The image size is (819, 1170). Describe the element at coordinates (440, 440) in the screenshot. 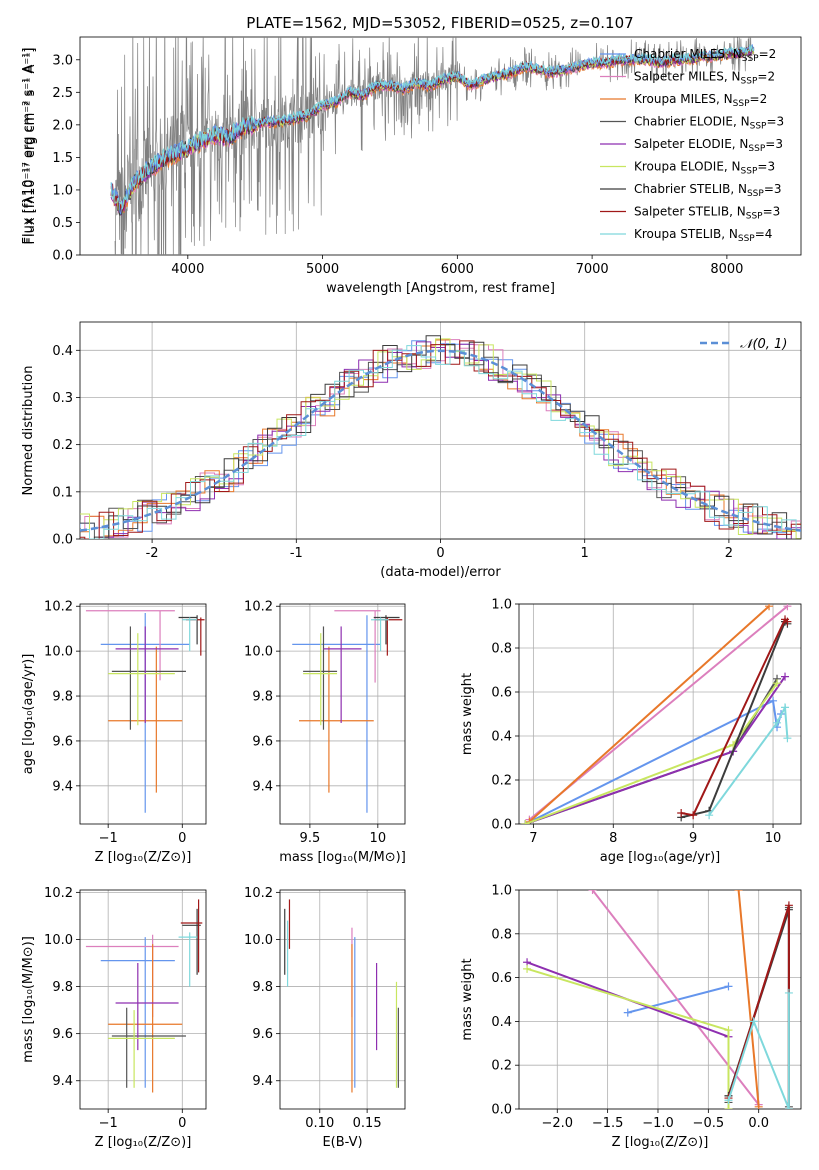

I see `normal-curve` at that location.